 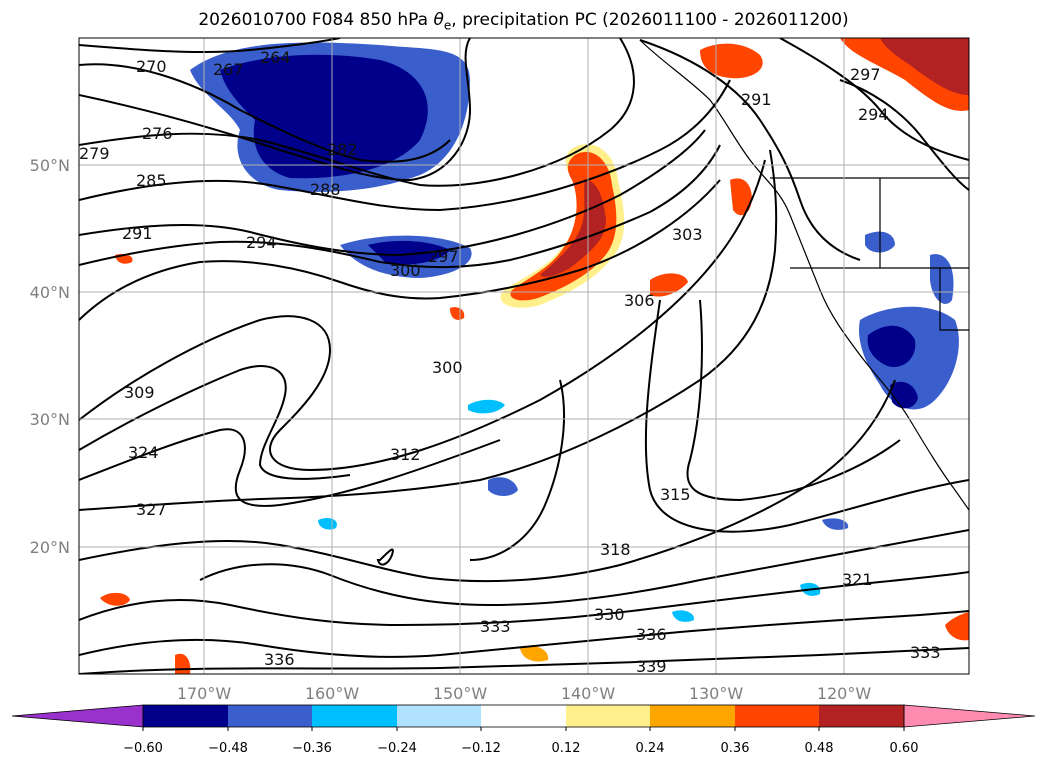 I want to click on contour-label: 309, so click(x=139, y=392).